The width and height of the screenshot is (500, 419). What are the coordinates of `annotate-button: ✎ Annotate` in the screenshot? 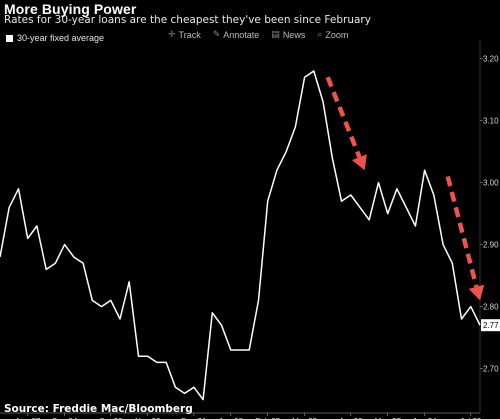 It's located at (236, 34).